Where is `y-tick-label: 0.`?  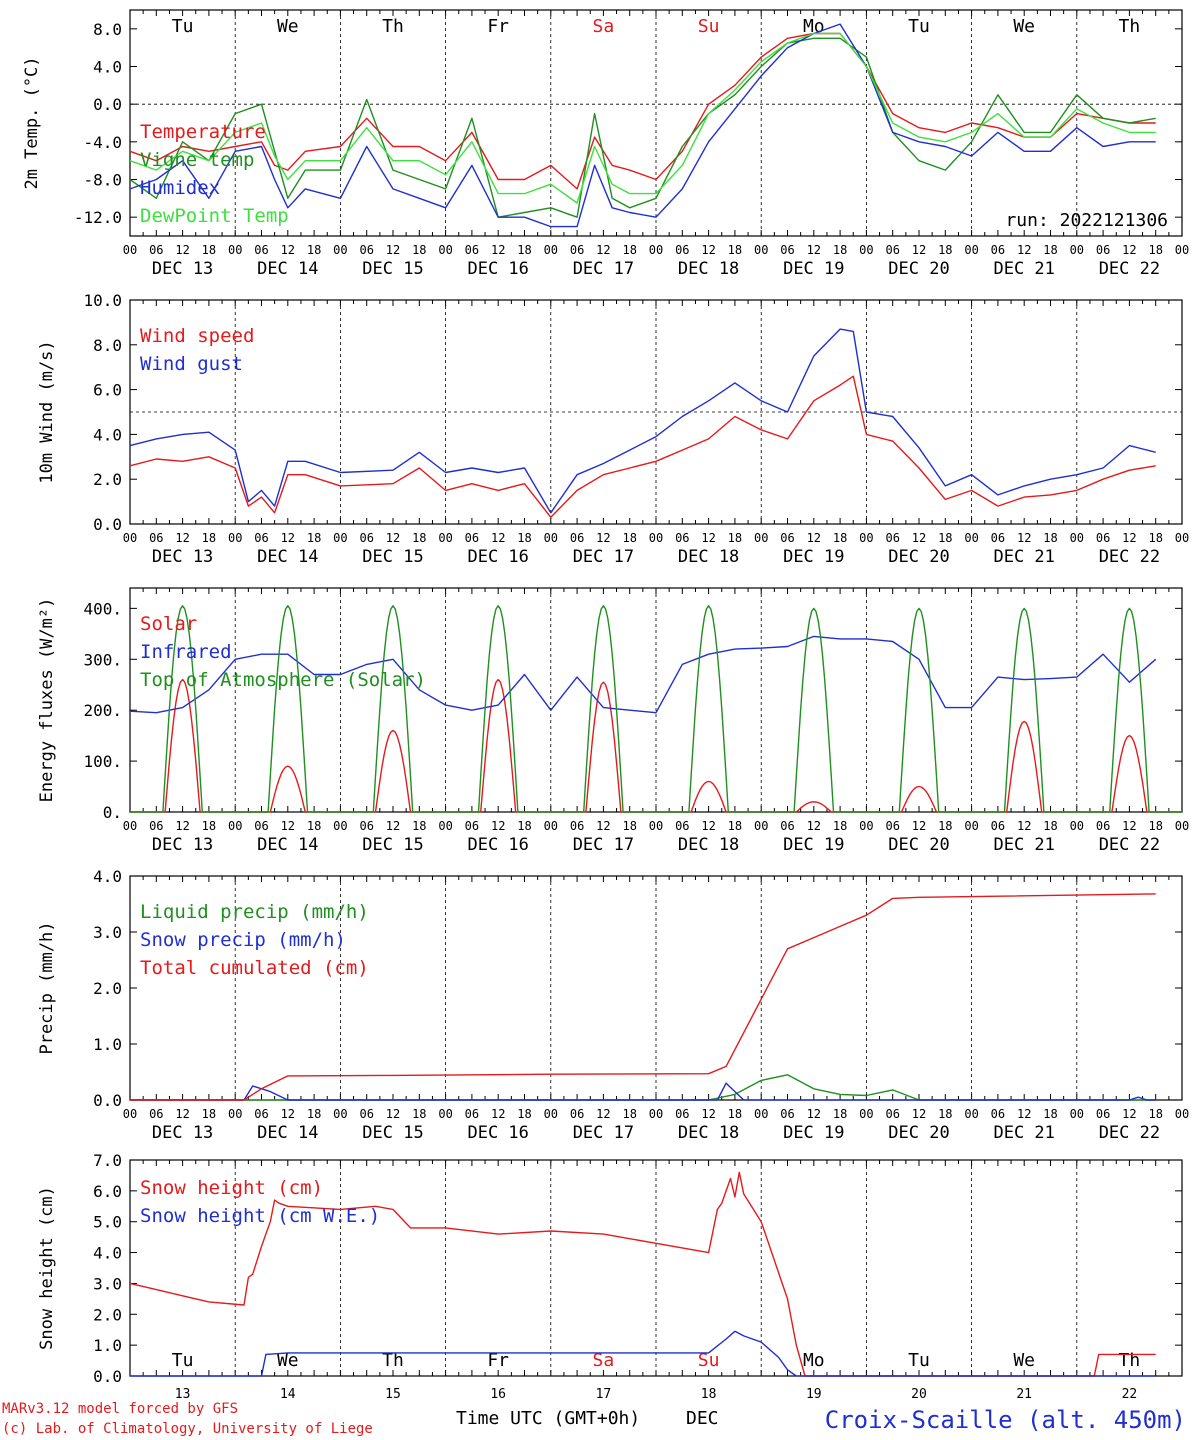
y-tick-label: 0. is located at coordinates (112, 812).